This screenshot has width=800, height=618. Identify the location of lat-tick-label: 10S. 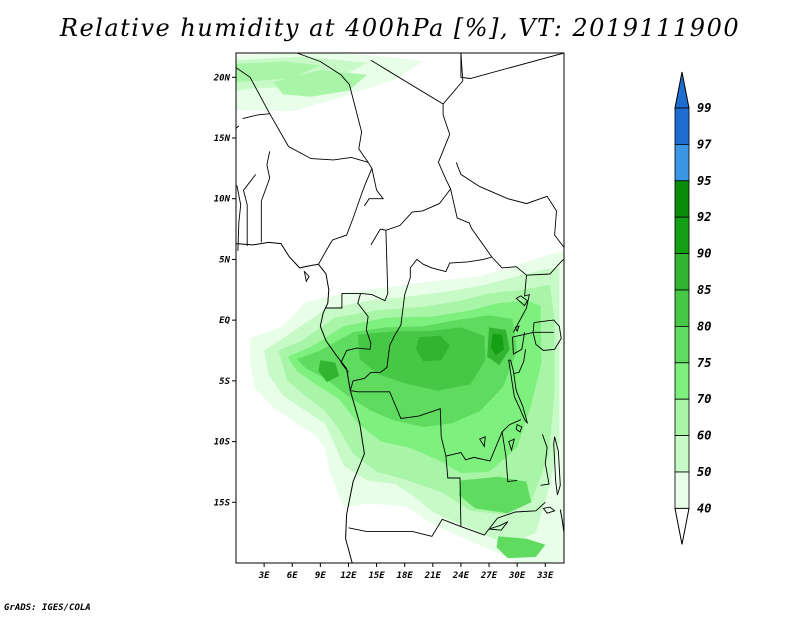
(222, 443).